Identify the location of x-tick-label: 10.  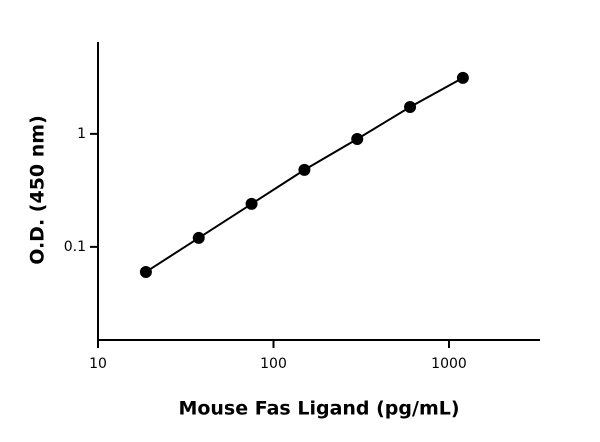
(98, 364).